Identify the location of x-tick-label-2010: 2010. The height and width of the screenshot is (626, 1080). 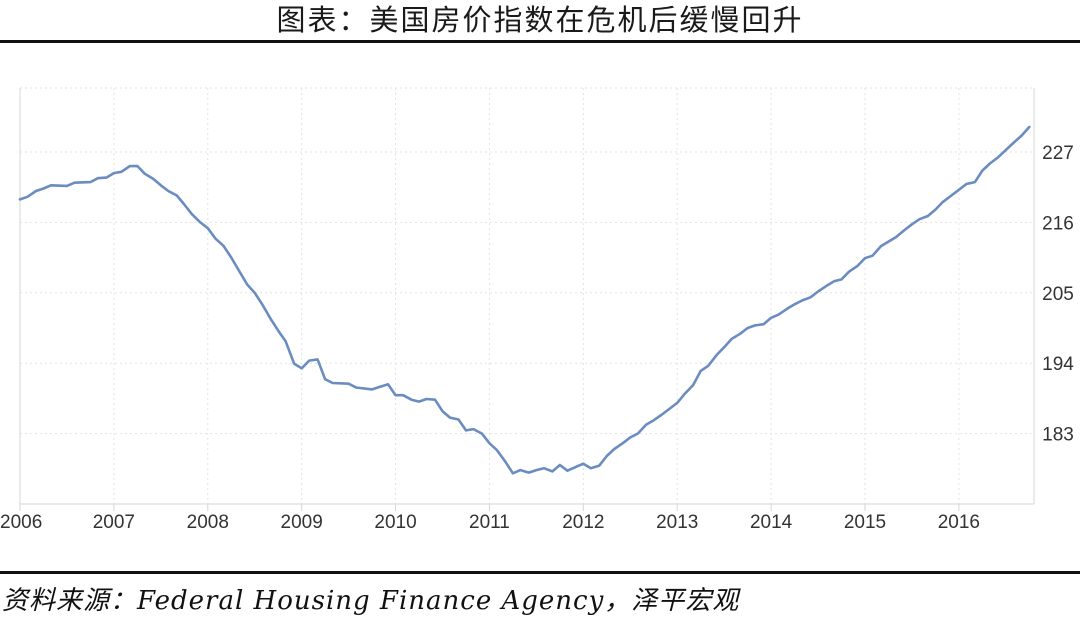
(395, 522).